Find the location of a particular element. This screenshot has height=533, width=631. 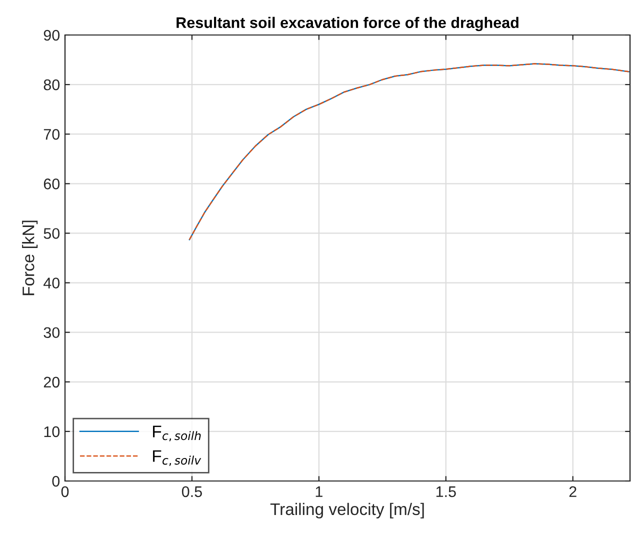

legend-label: F$_{c,soilh}$ is located at coordinates (177, 434).